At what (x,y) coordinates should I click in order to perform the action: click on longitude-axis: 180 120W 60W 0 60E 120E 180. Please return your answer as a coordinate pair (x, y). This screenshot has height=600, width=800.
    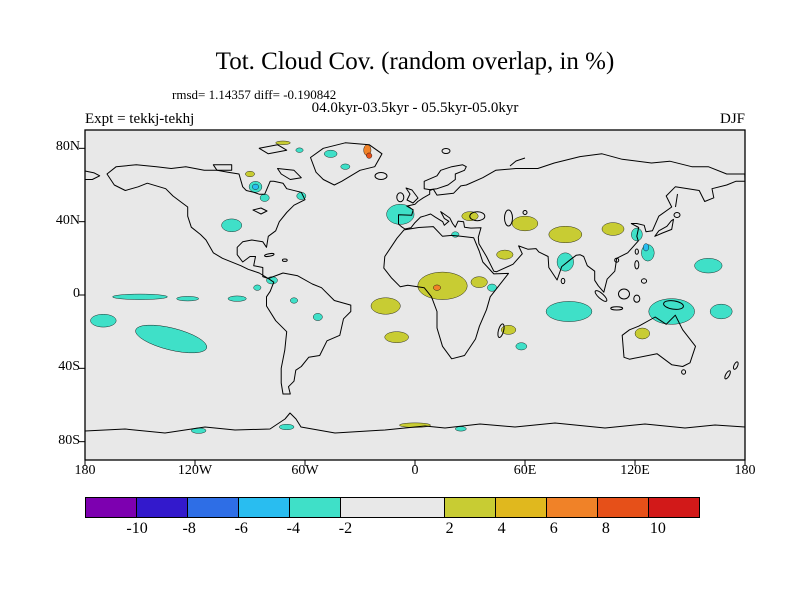
    Looking at the image, I should click on (415, 473).